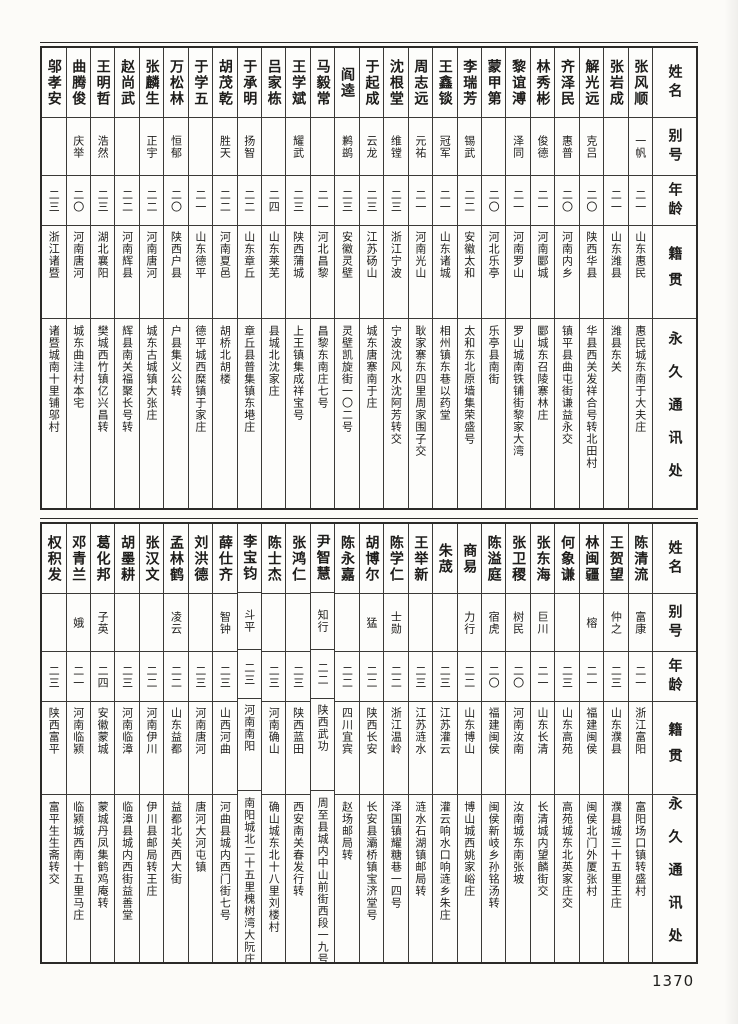 Image resolution: width=738 pixels, height=1024 pixels. What do you see at coordinates (103, 255) in the screenshot?
I see `person-native-place: 湖北襄阳` at bounding box center [103, 255].